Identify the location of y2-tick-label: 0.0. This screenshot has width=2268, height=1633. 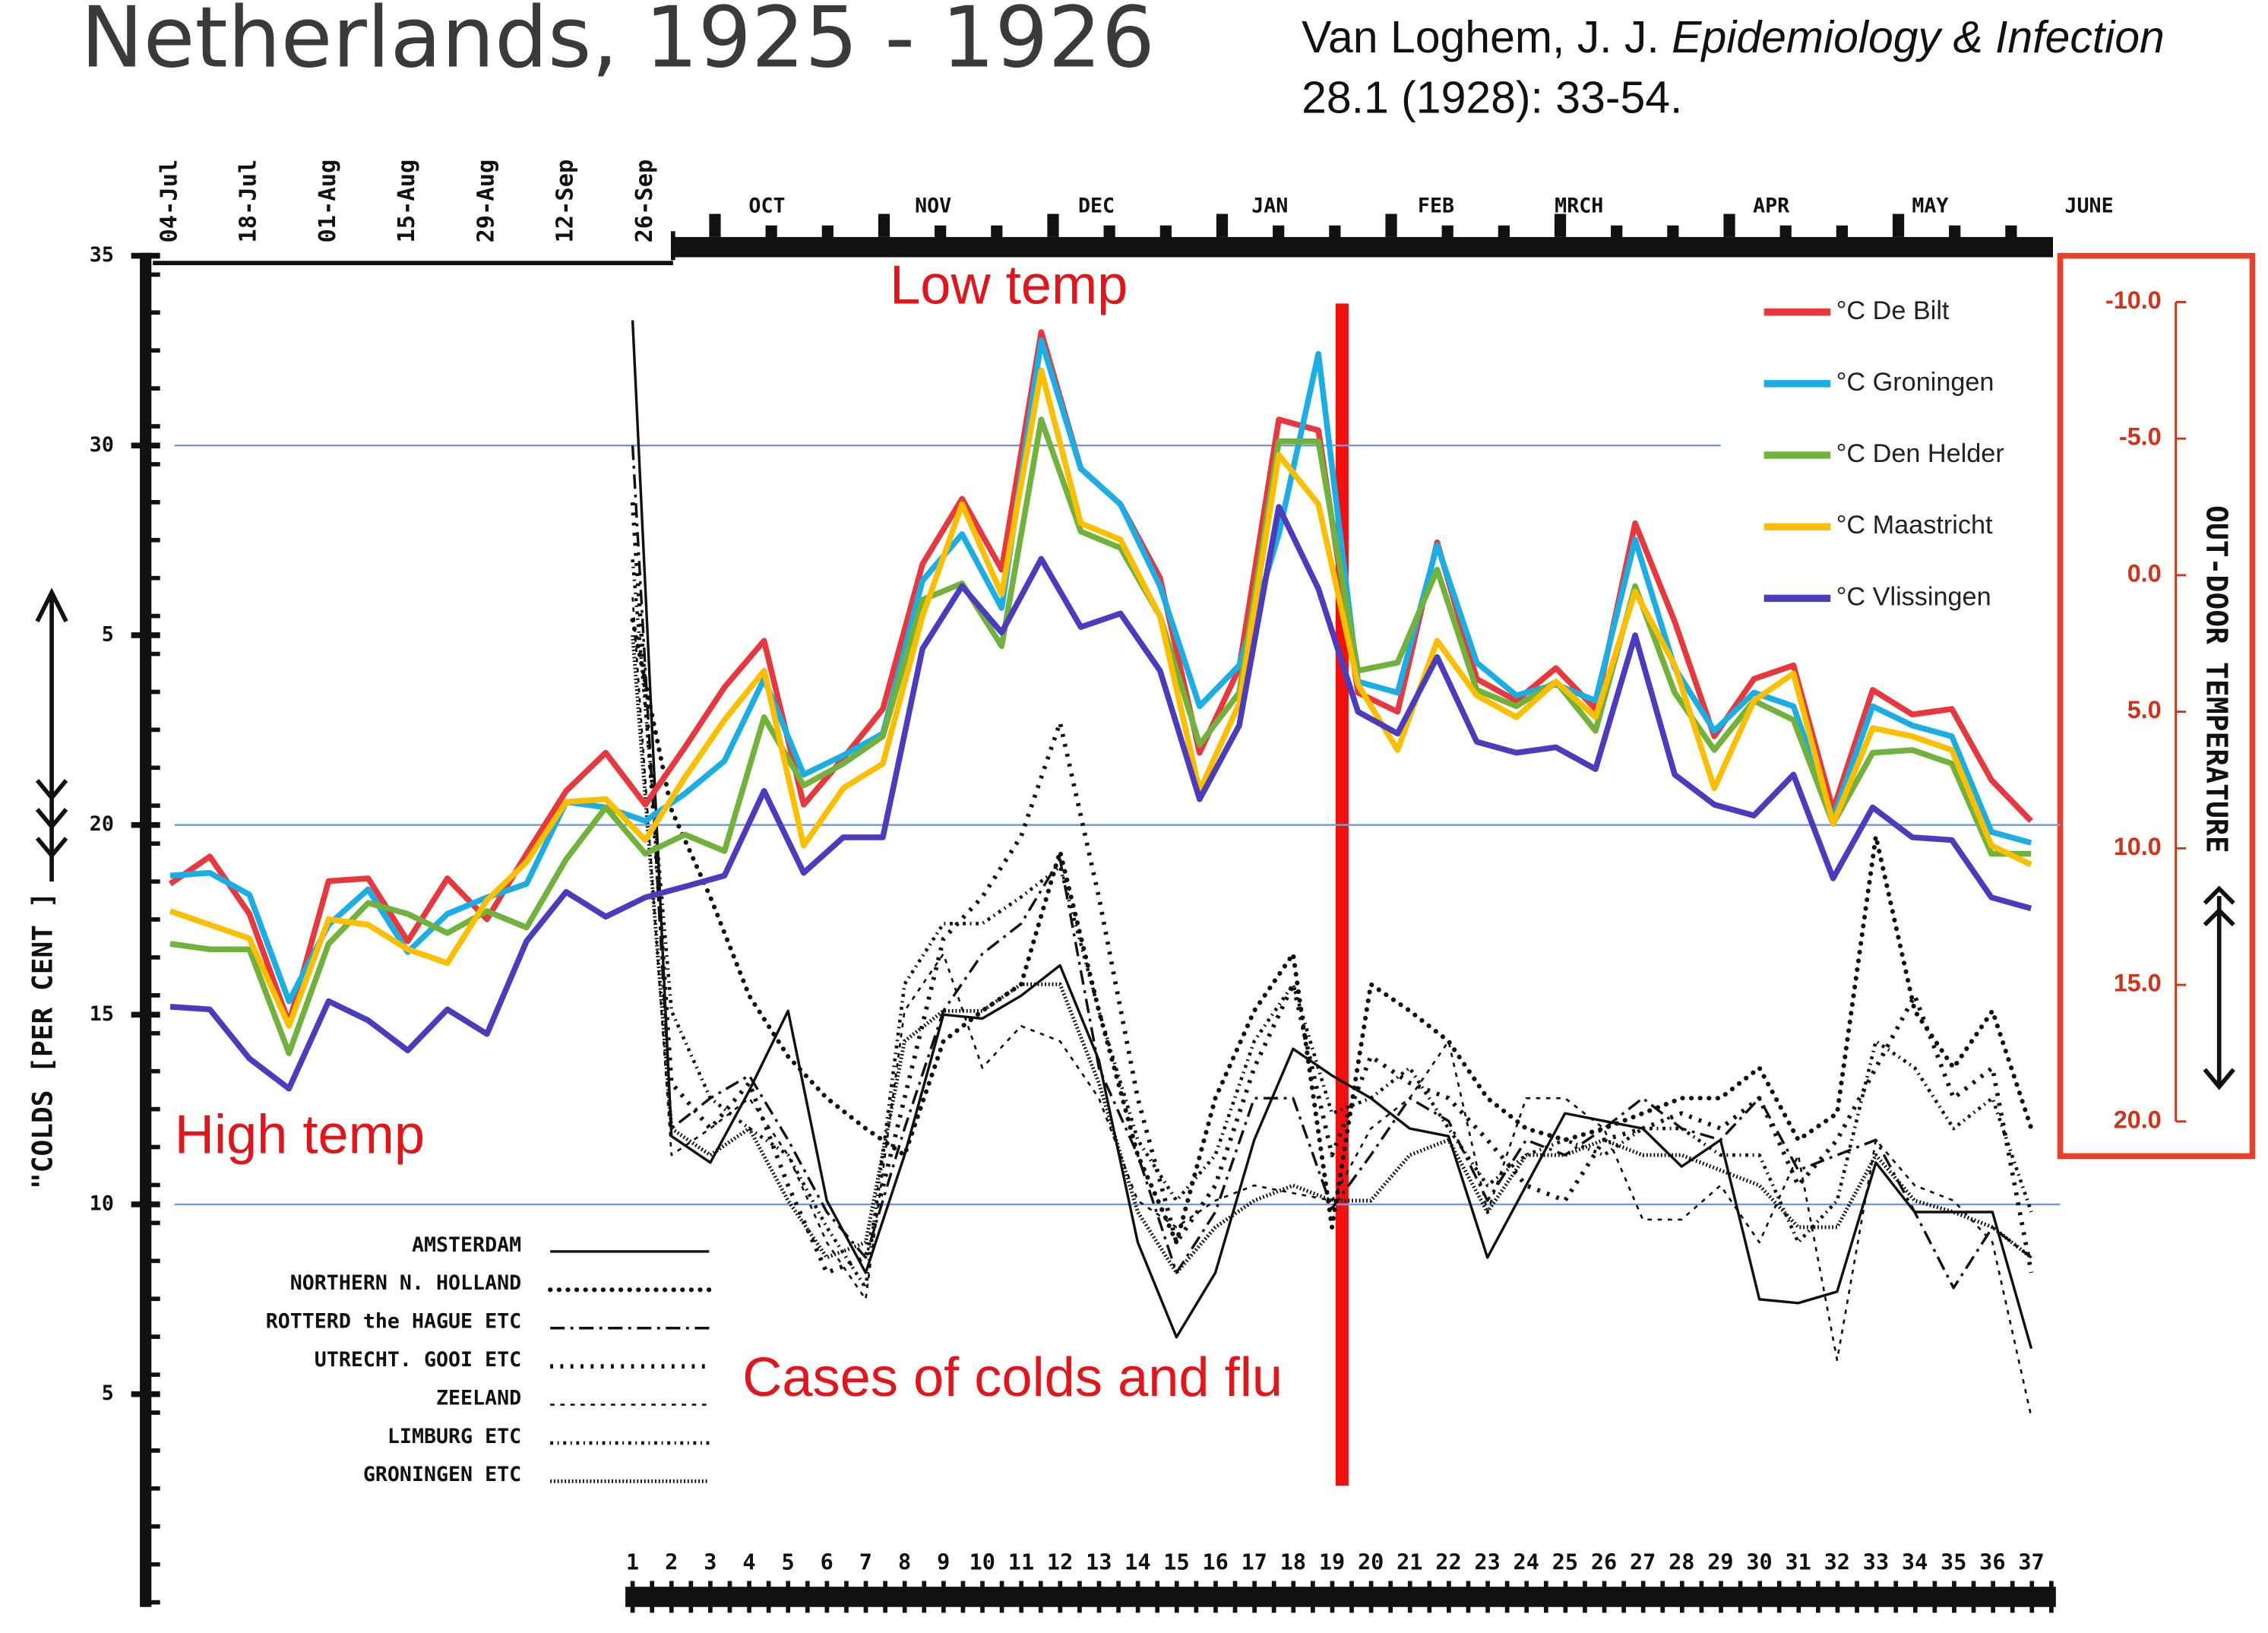
(2144, 573).